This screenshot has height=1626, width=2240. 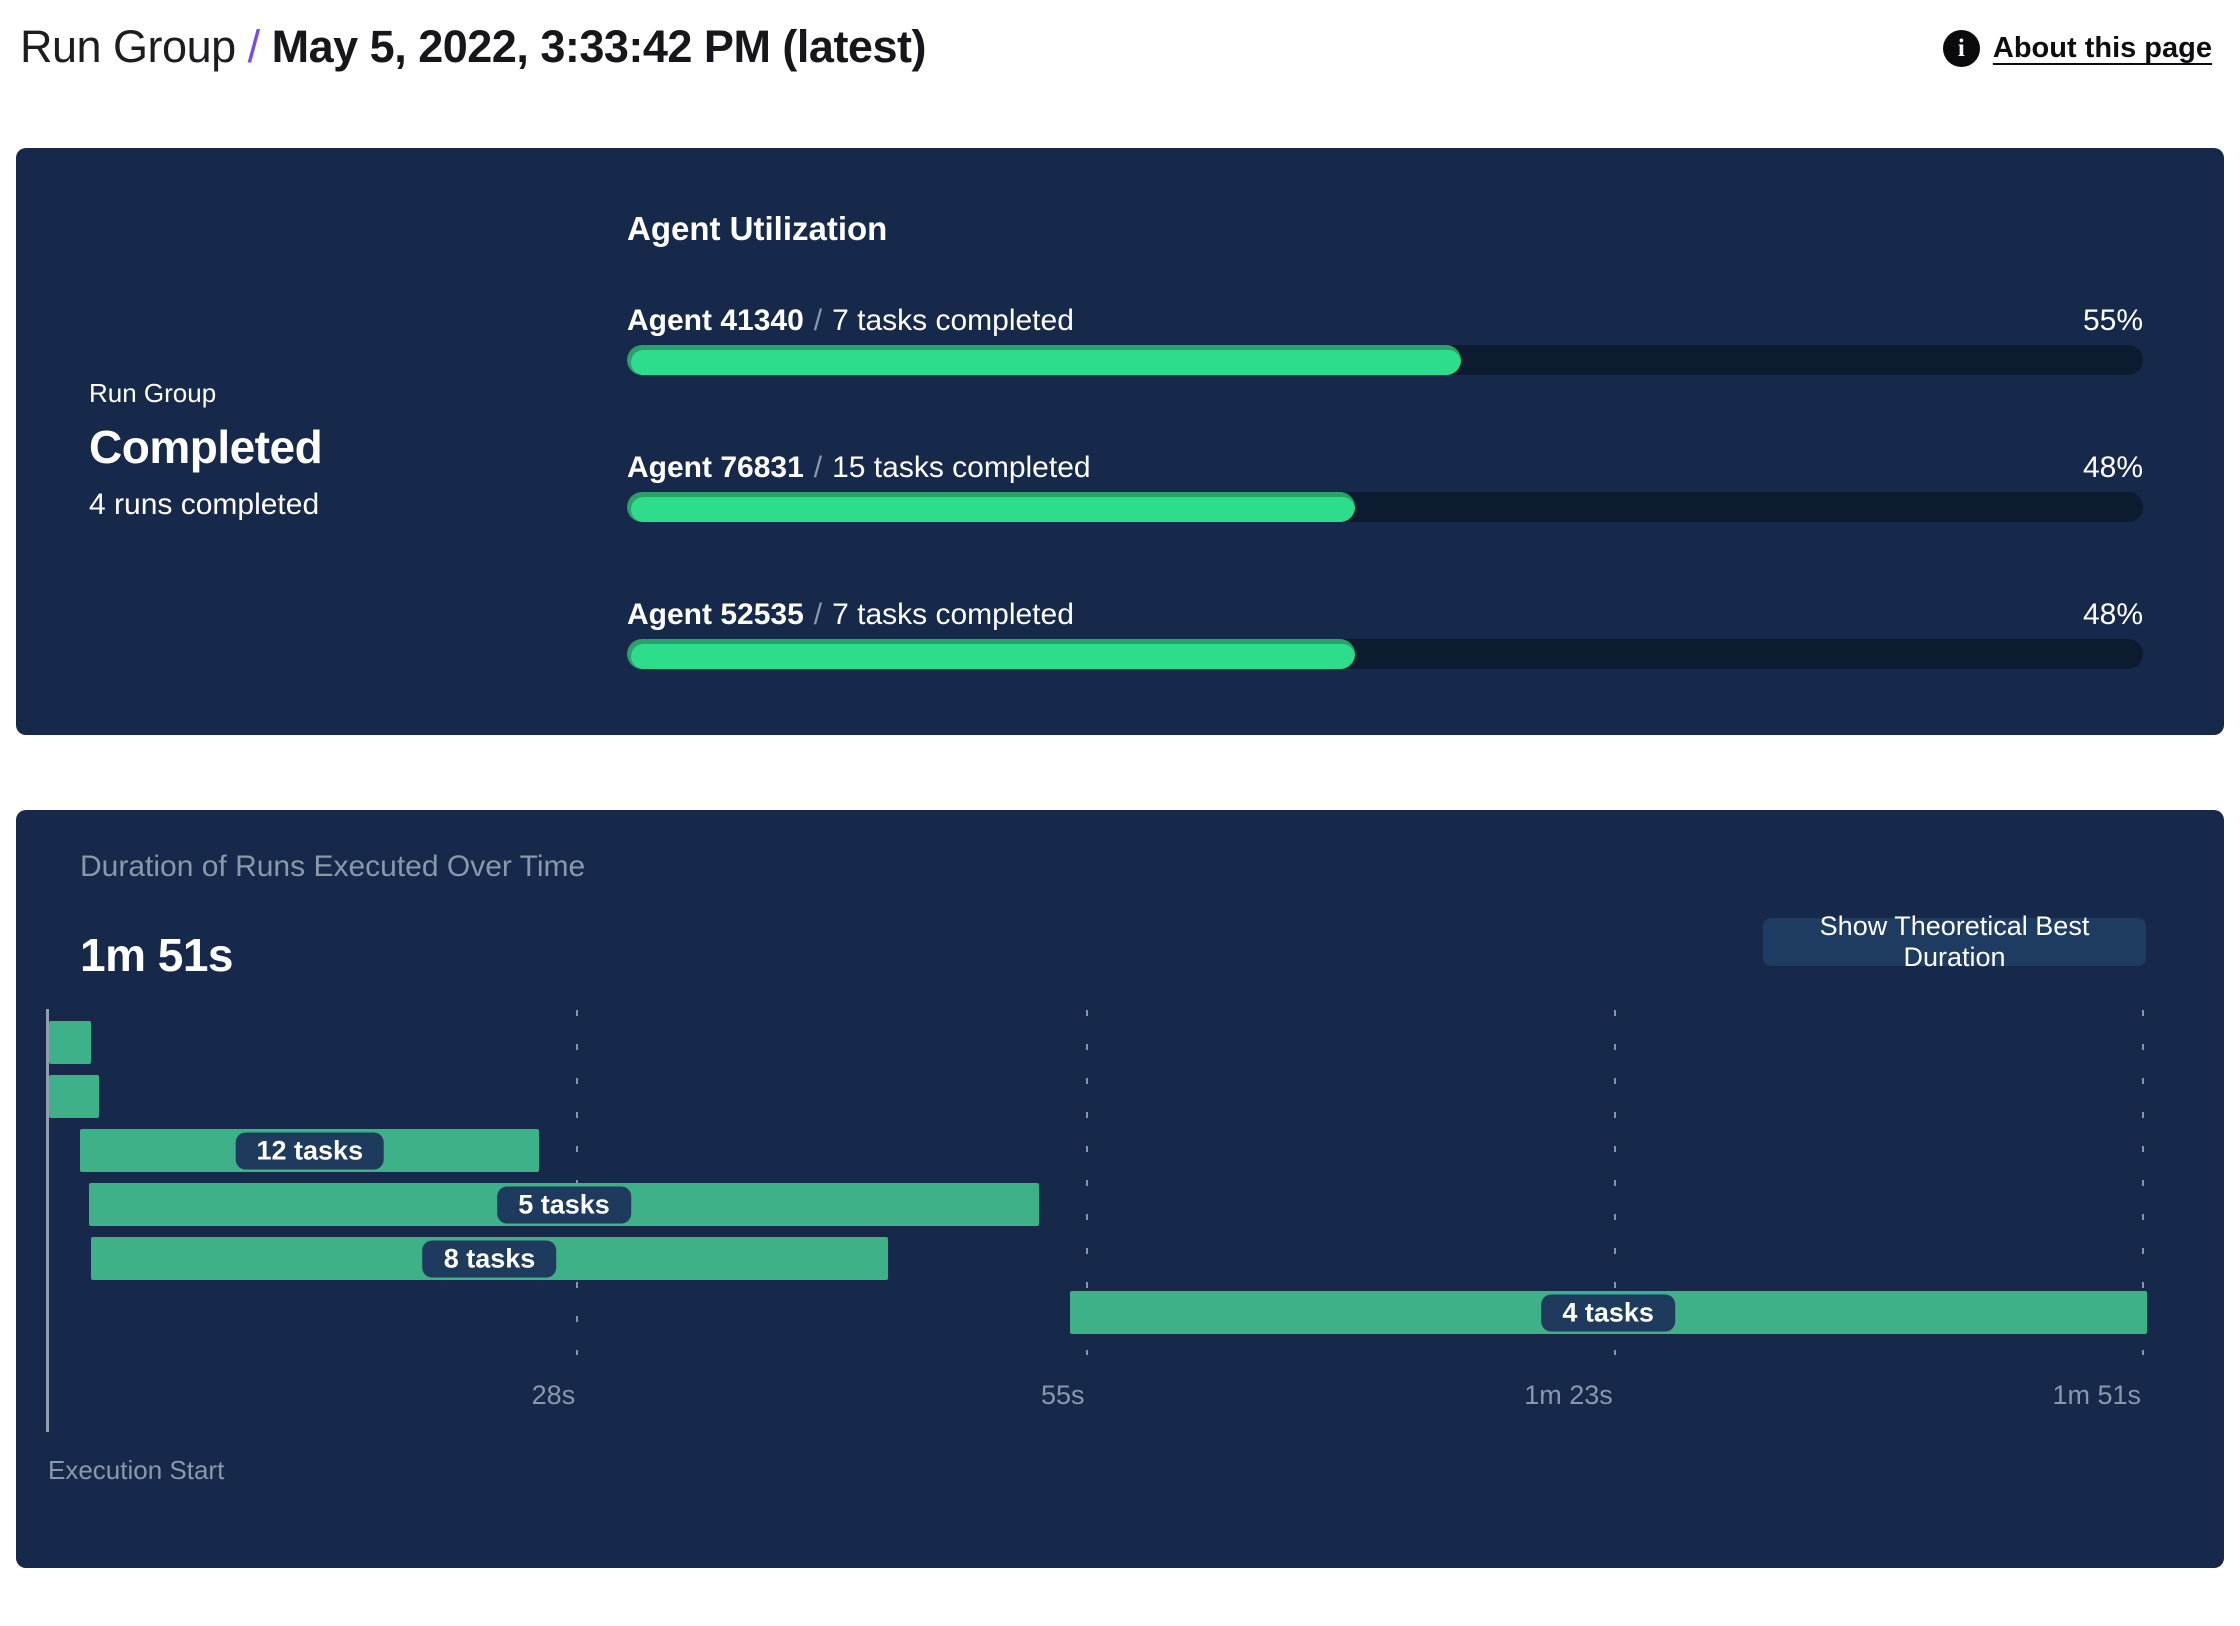 I want to click on gantt-run-bar: 5 tasks, so click(x=564, y=1204).